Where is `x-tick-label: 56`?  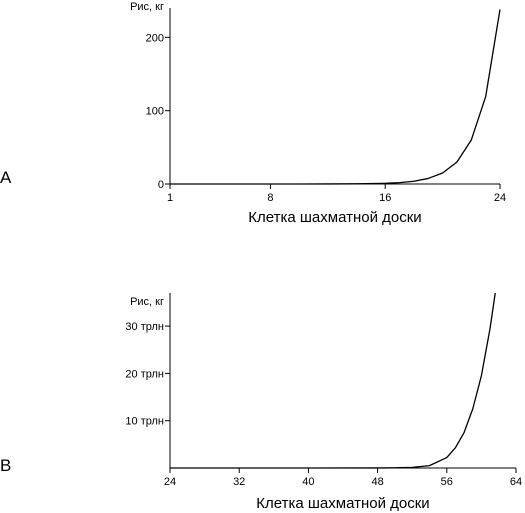 x-tick-label: 56 is located at coordinates (447, 482).